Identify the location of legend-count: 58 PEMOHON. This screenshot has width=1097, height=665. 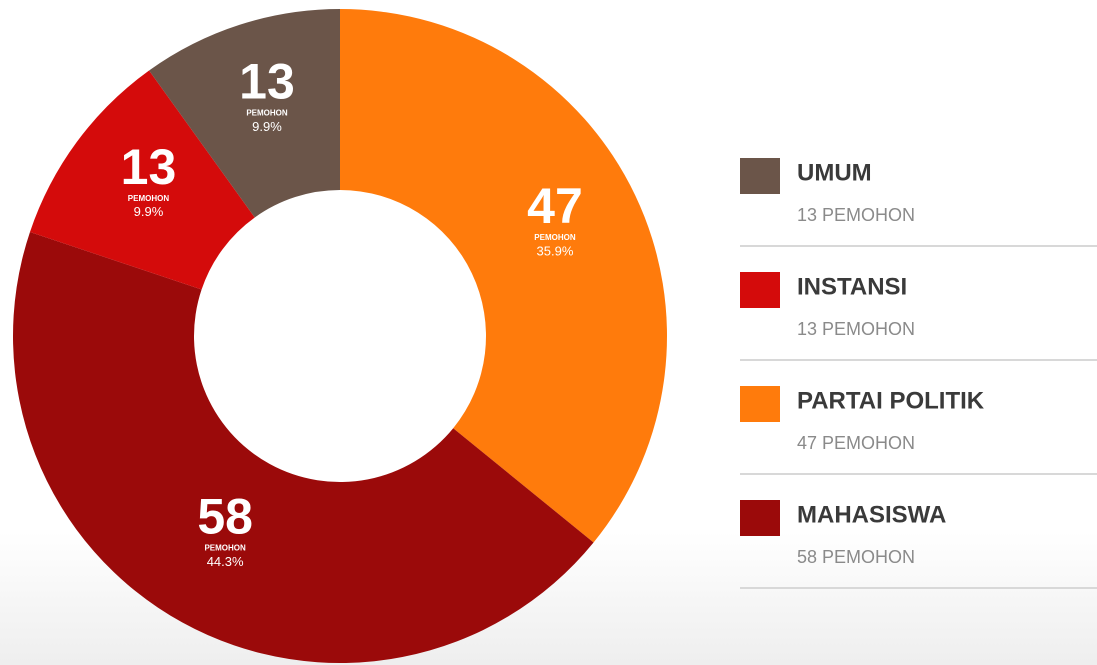
(856, 557).